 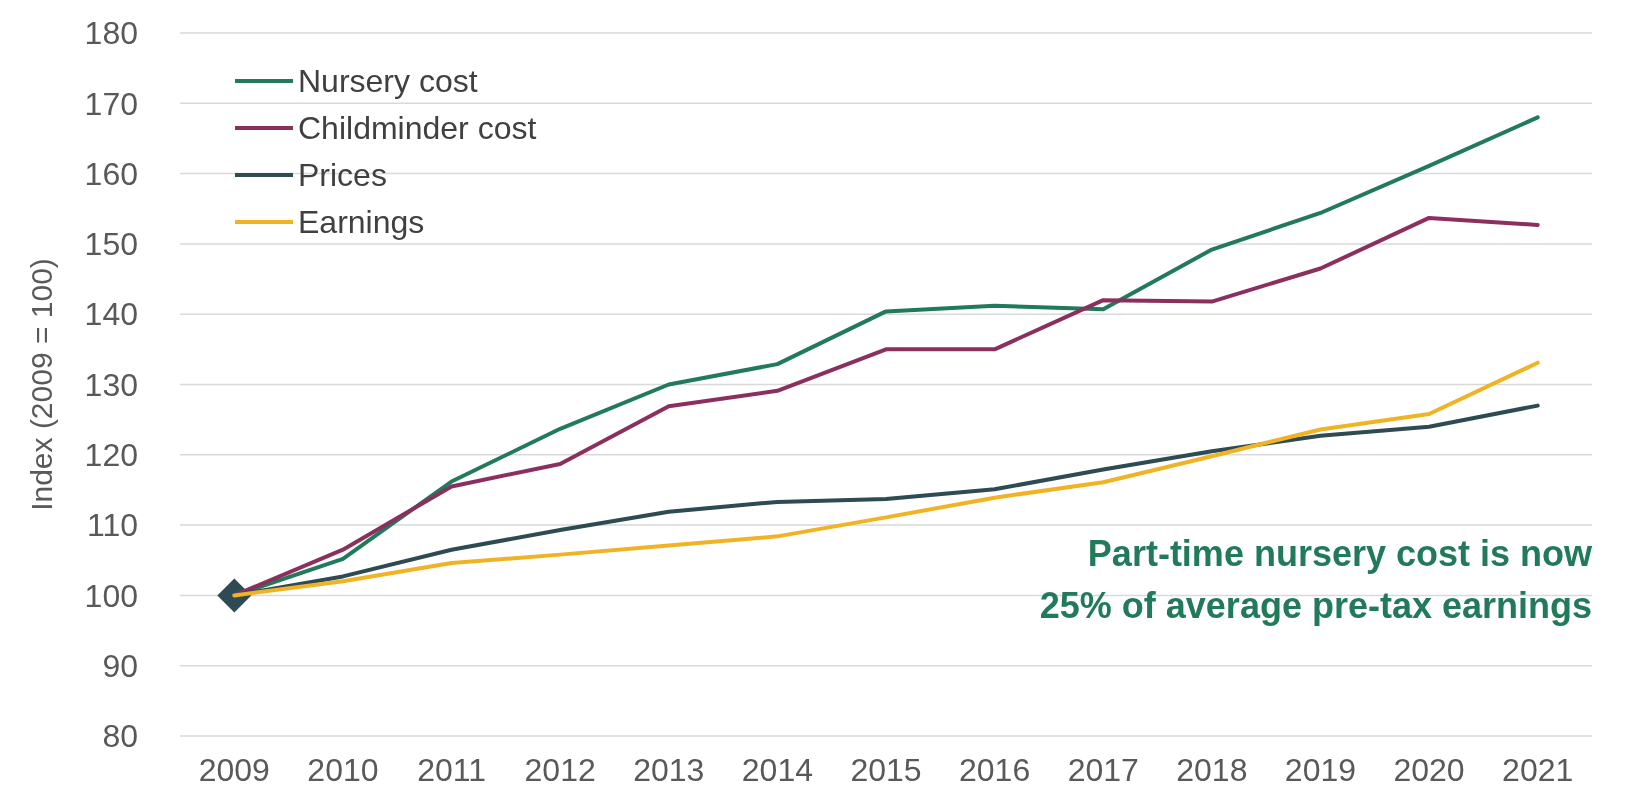 I want to click on x-tick-label: 2019, so click(x=1320, y=770).